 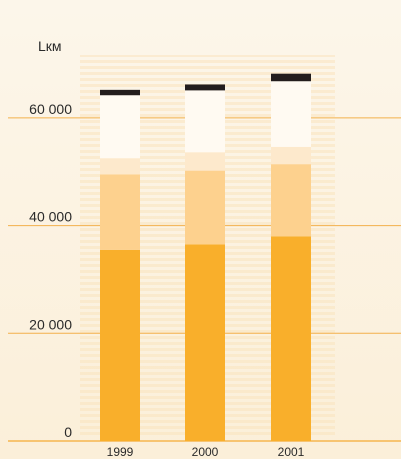 What do you see at coordinates (50, 109) in the screenshot?
I see `y-tick-label: 60 000` at bounding box center [50, 109].